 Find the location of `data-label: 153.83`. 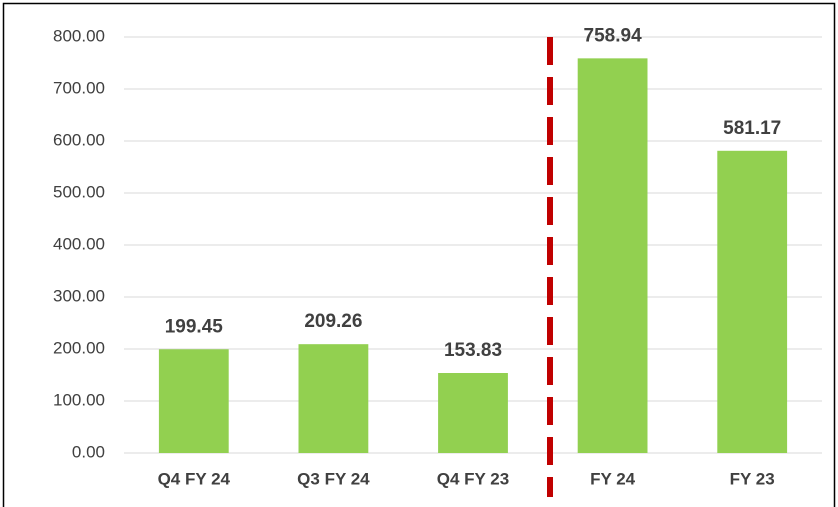

data-label: 153.83 is located at coordinates (473, 350).